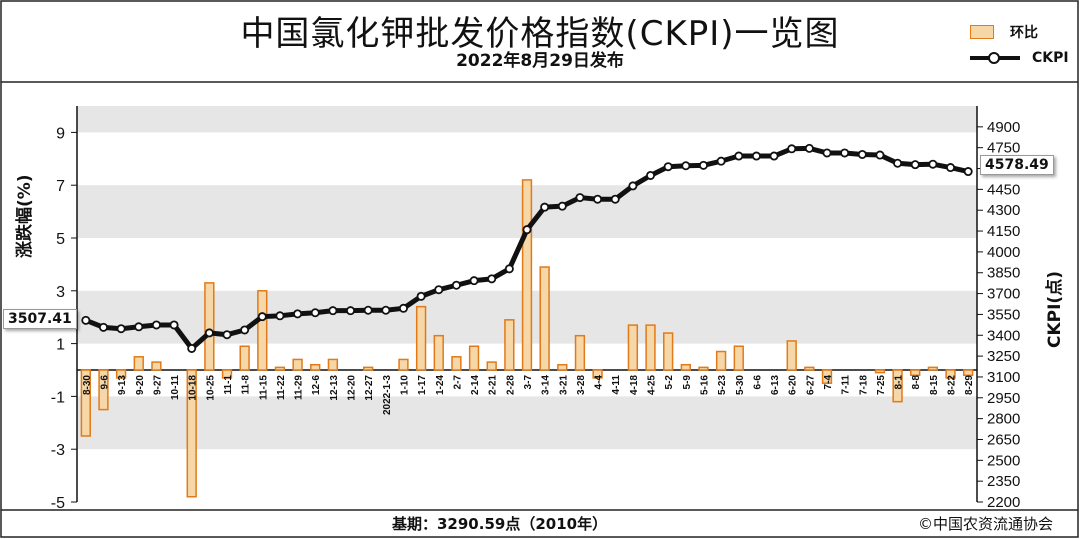 The image size is (1080, 539). I want to click on x-tick-label: 9-27, so click(157, 385).